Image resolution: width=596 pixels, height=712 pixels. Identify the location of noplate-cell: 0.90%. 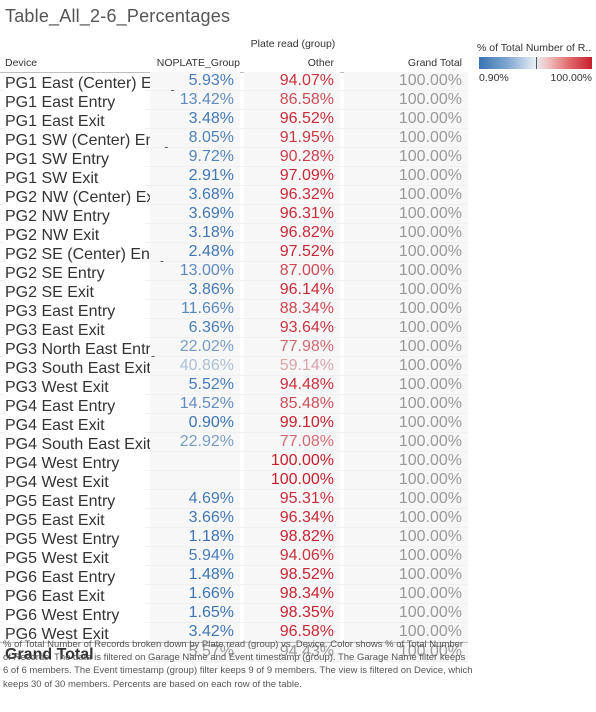
(195, 423).